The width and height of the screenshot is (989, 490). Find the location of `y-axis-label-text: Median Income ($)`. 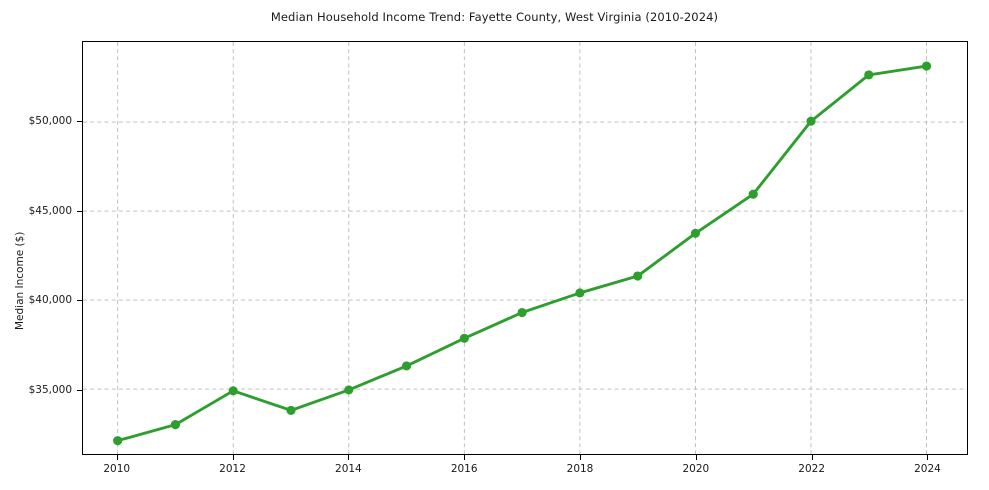

y-axis-label-text: Median Income ($) is located at coordinates (20, 280).